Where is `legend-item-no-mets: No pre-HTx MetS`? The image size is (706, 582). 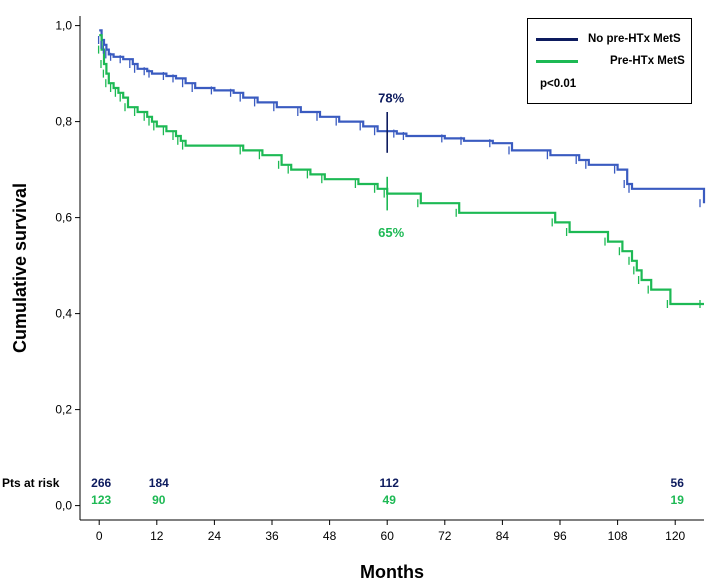 legend-item-no-mets: No pre-HTx MetS is located at coordinates (608, 39).